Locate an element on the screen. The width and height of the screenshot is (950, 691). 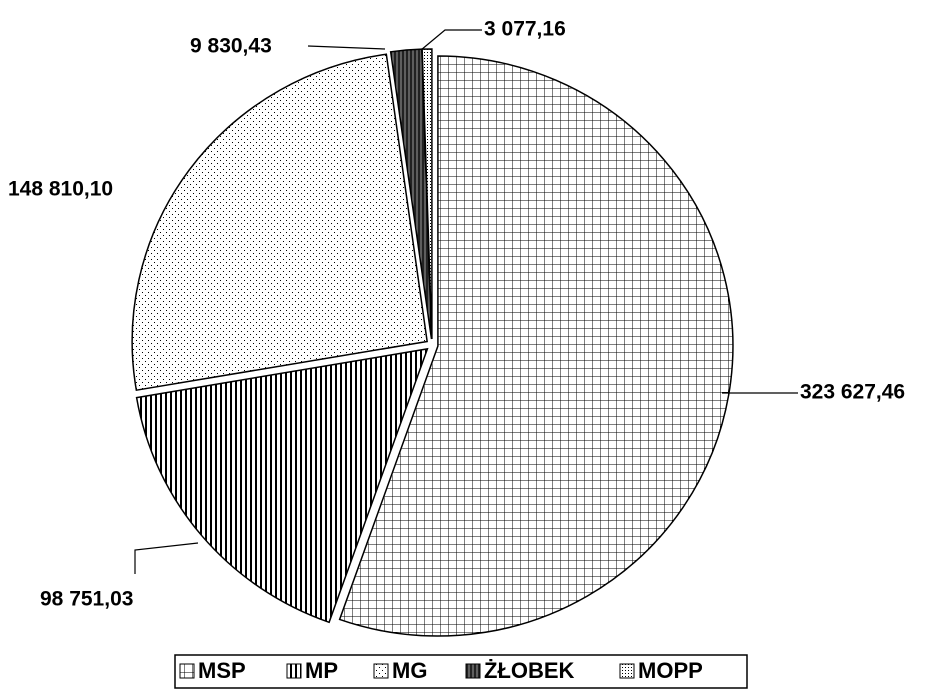
data-label: 3 077,16 is located at coordinates (525, 29).